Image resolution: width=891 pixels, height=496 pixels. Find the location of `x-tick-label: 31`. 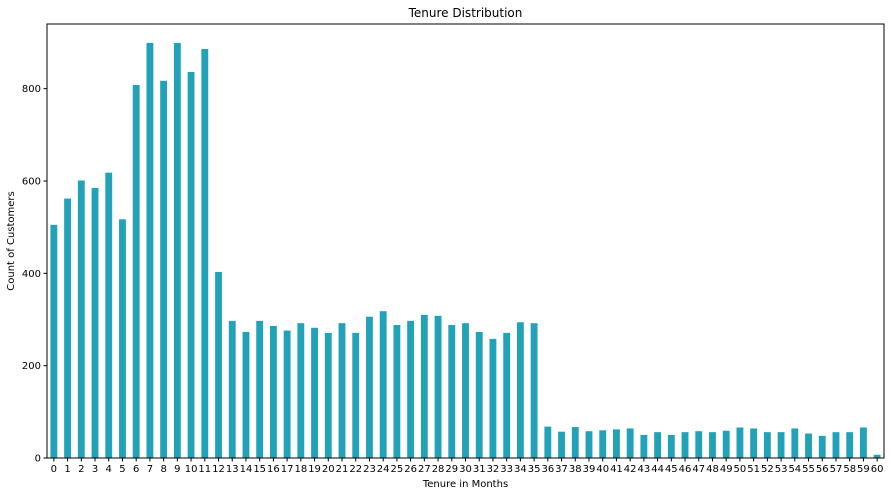

x-tick-label: 31 is located at coordinates (479, 469).